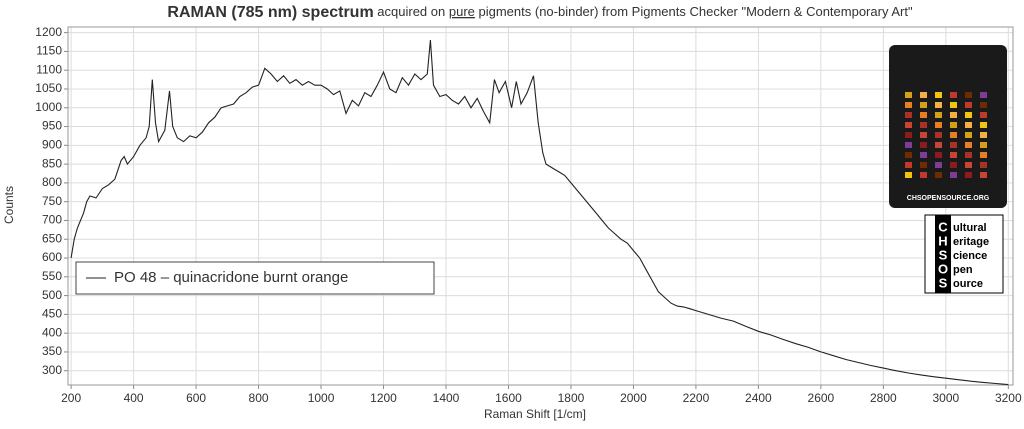 The height and width of the screenshot is (429, 1024). I want to click on y-tick-label: 650, so click(52, 238).